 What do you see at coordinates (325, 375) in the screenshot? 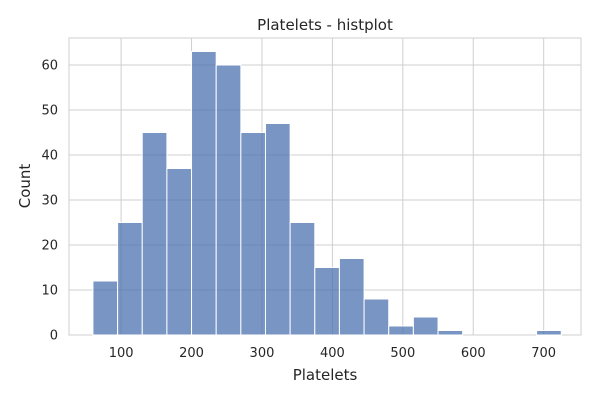
I see `x-axis-label: Platelets` at bounding box center [325, 375].